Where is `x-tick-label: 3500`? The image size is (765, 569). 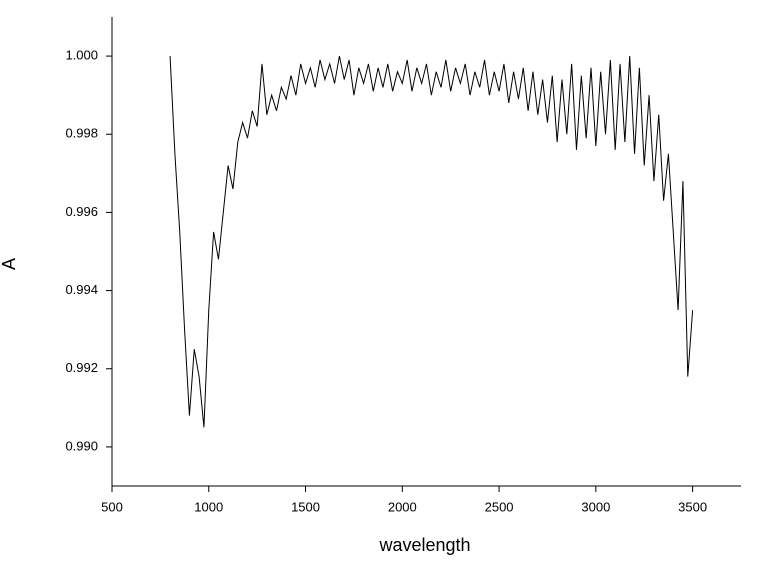
x-tick-label: 3500 is located at coordinates (692, 506).